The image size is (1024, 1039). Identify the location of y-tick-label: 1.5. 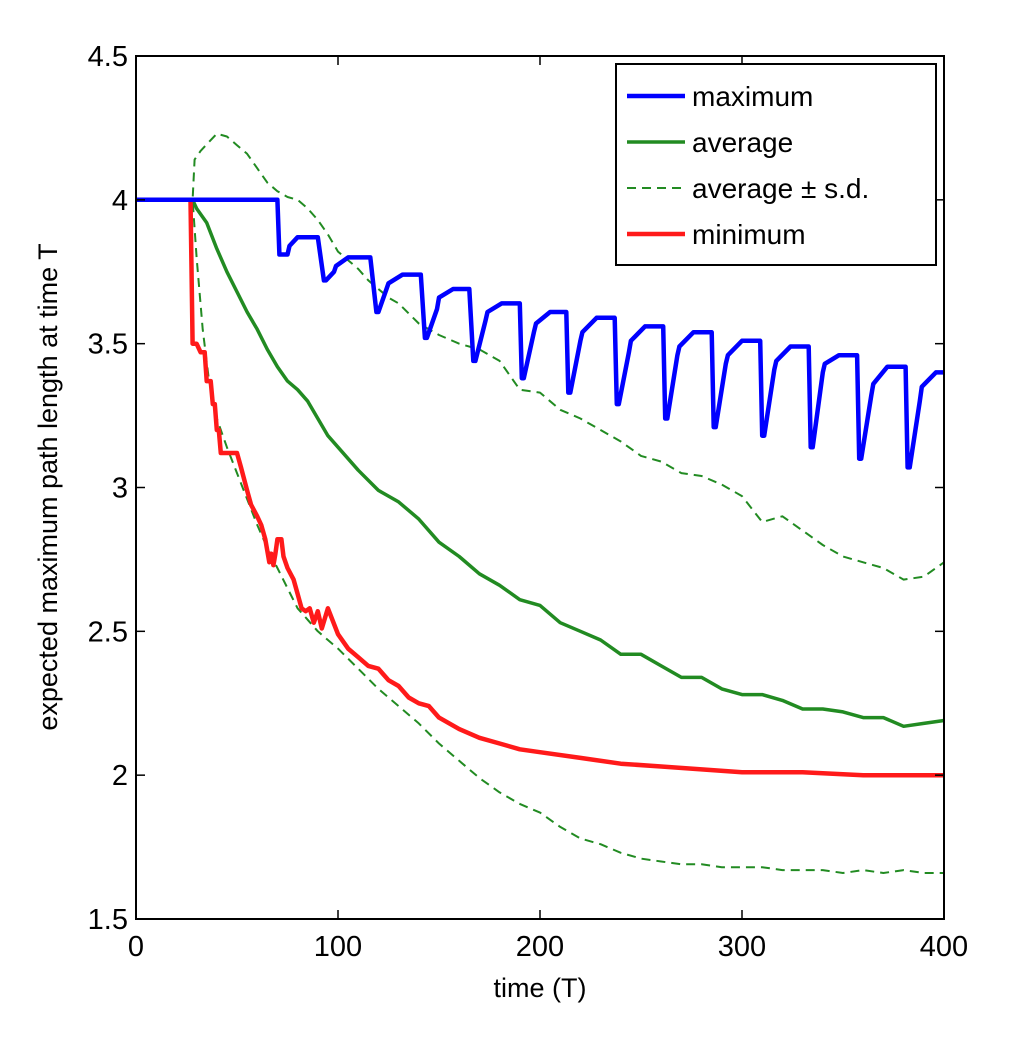
(108, 920).